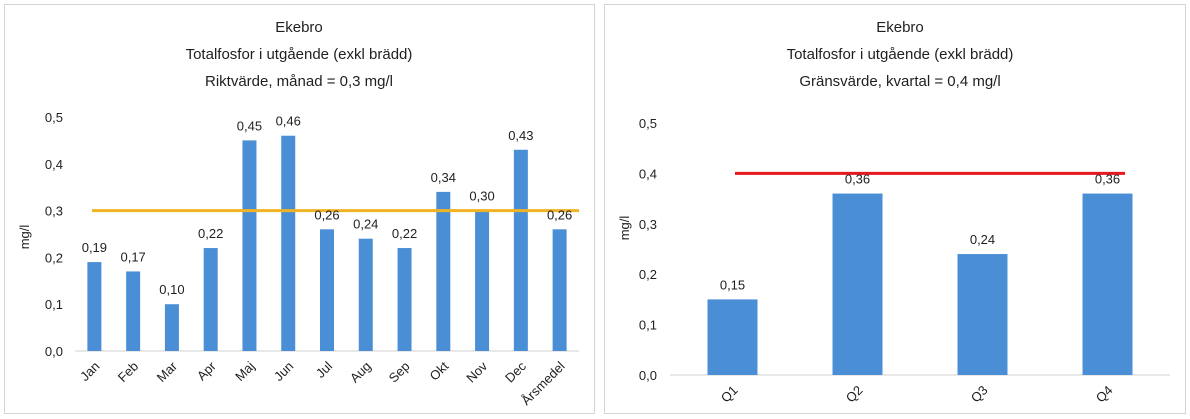 The image size is (1190, 419). What do you see at coordinates (210, 299) in the screenshot?
I see `bar-apr` at bounding box center [210, 299].